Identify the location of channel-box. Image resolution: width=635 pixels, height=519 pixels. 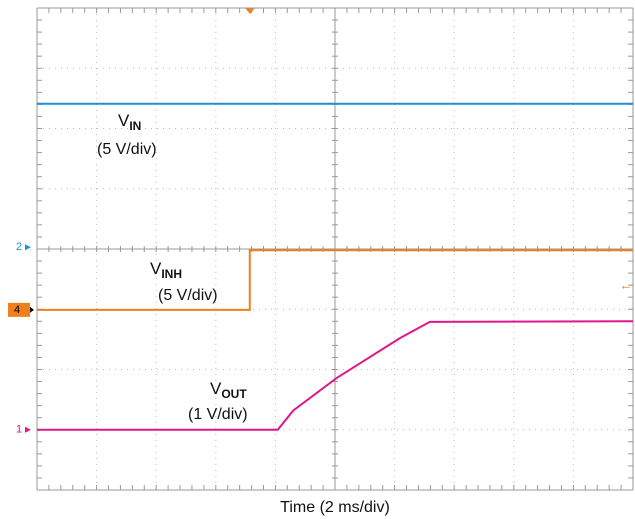
(19, 309).